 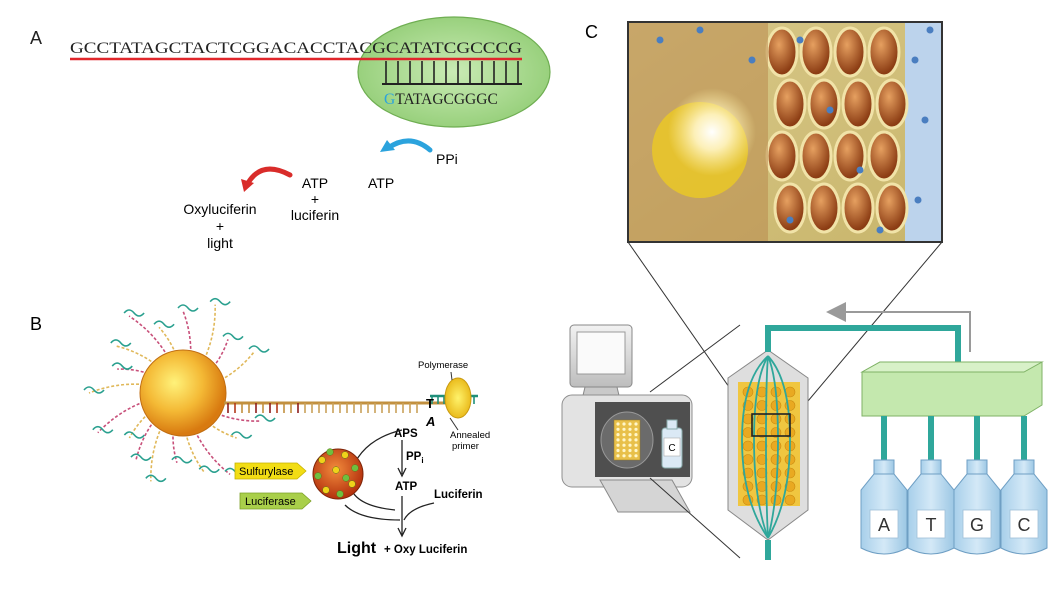 I want to click on ppi-b-label: PPi, so click(x=415, y=458).